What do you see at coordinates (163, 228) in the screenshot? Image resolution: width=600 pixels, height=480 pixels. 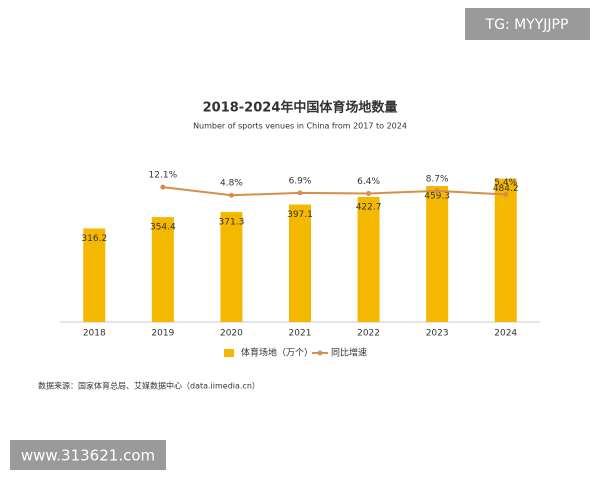 I see `value-label: 354.4` at bounding box center [163, 228].